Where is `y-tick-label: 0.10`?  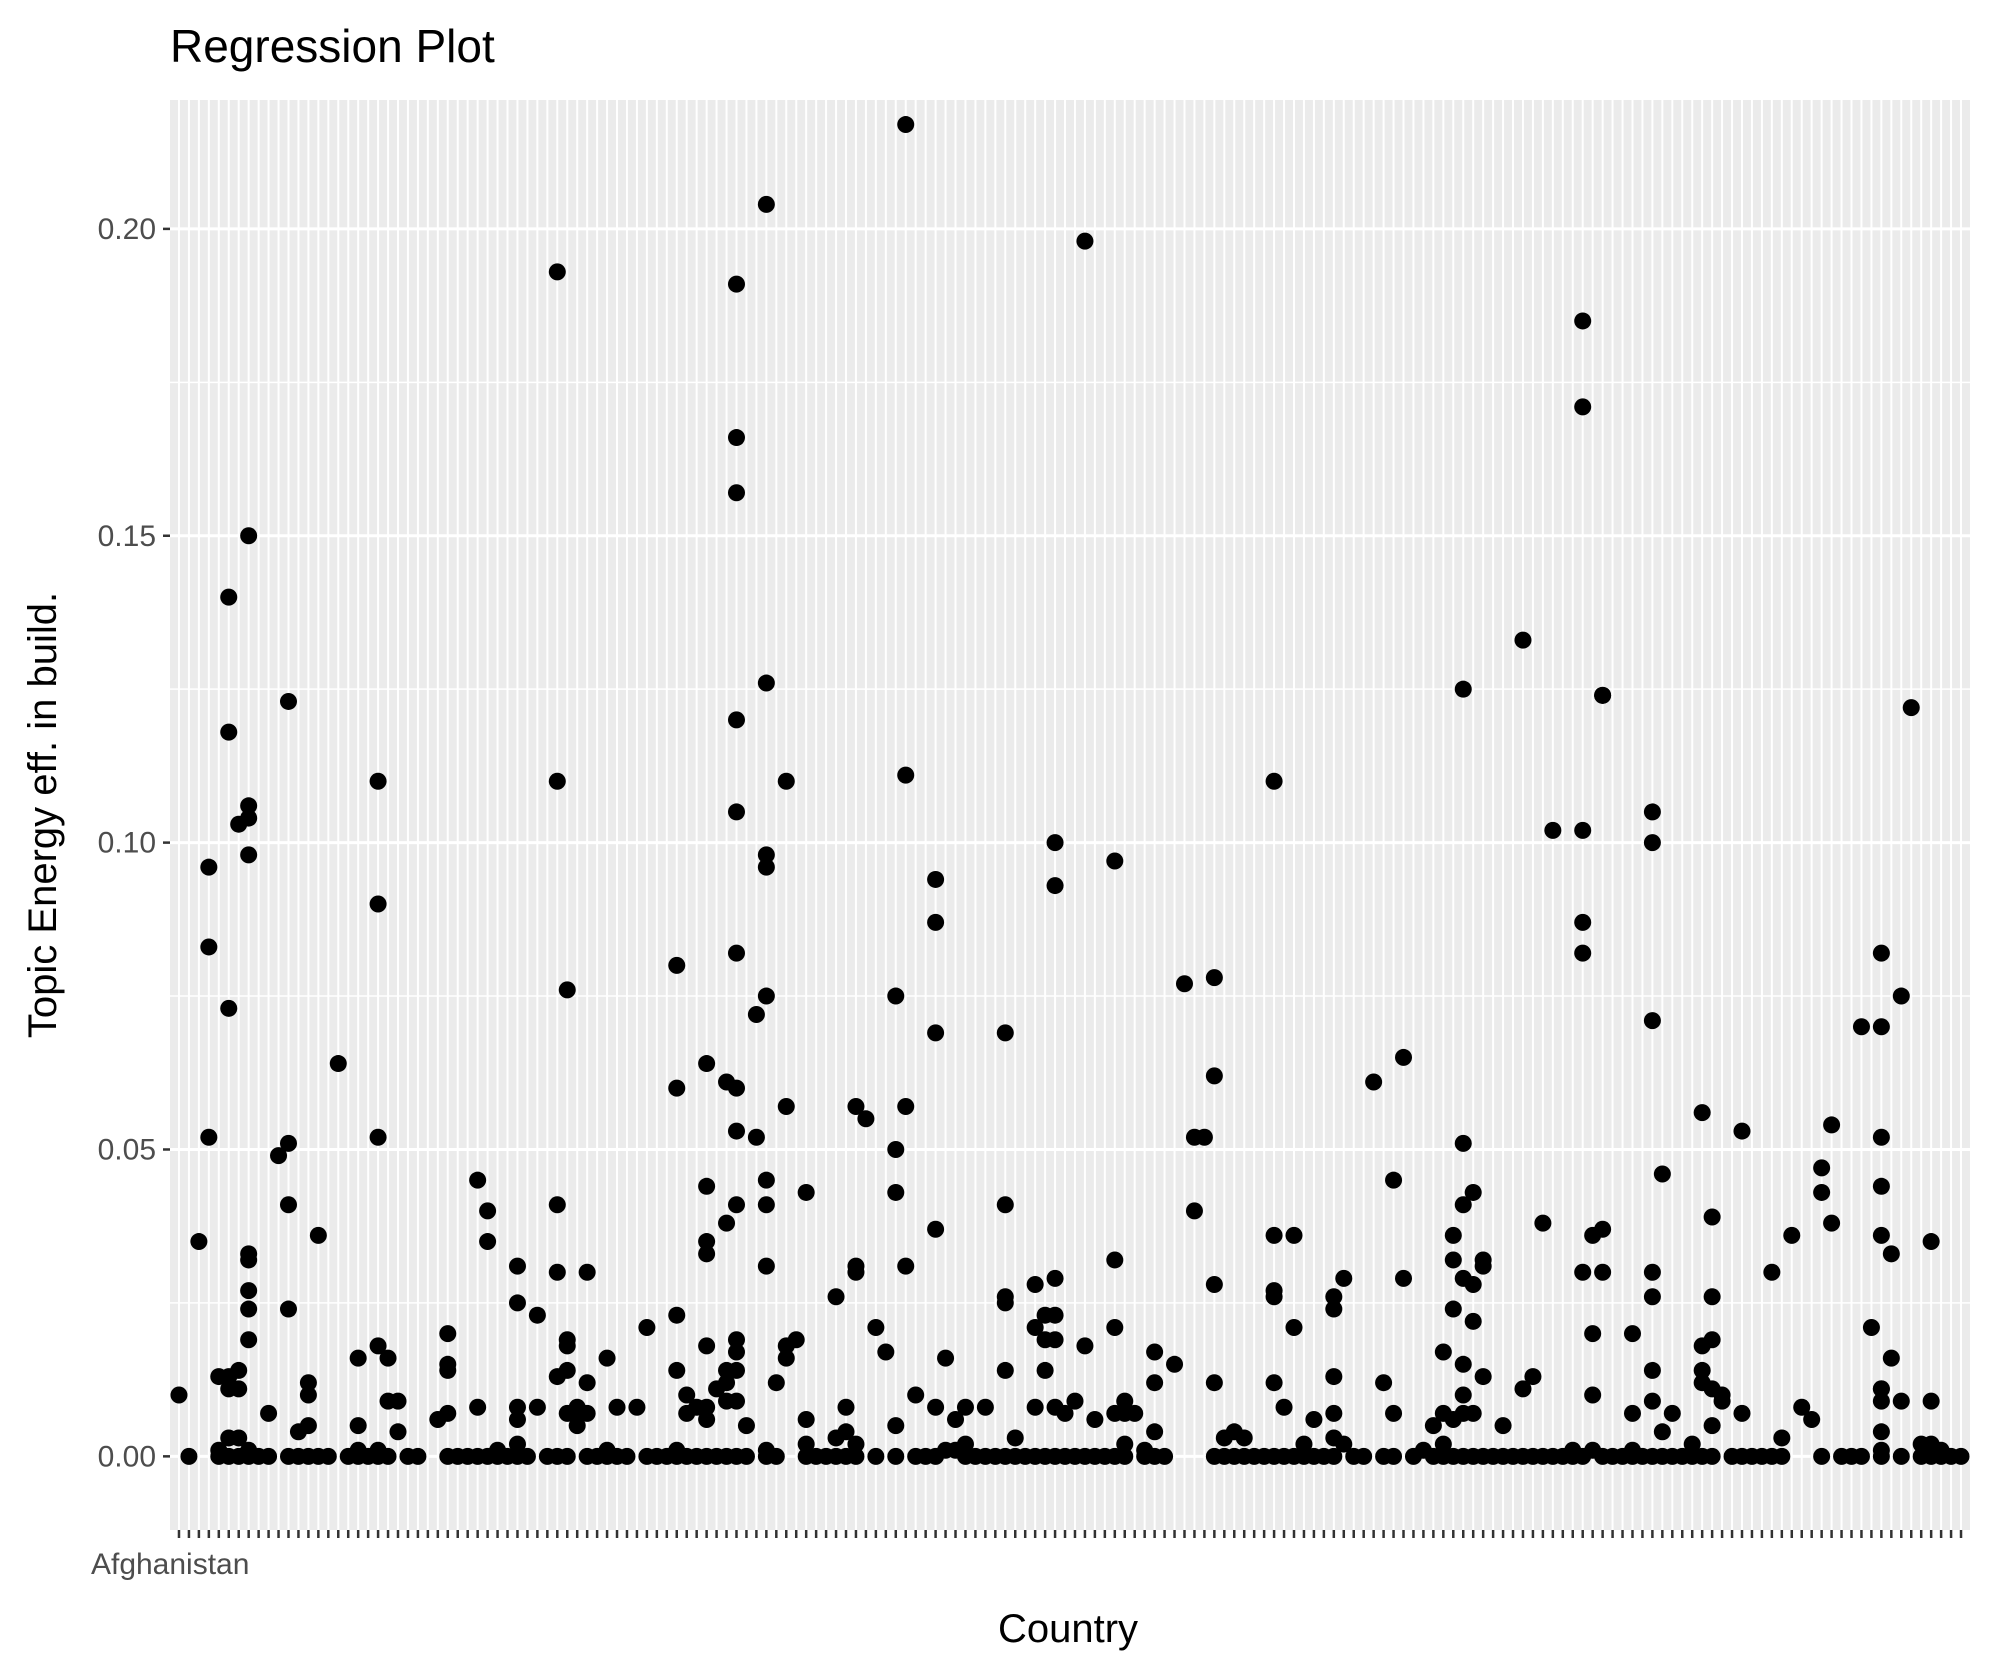 y-tick-label: 0.10 is located at coordinates (127, 843).